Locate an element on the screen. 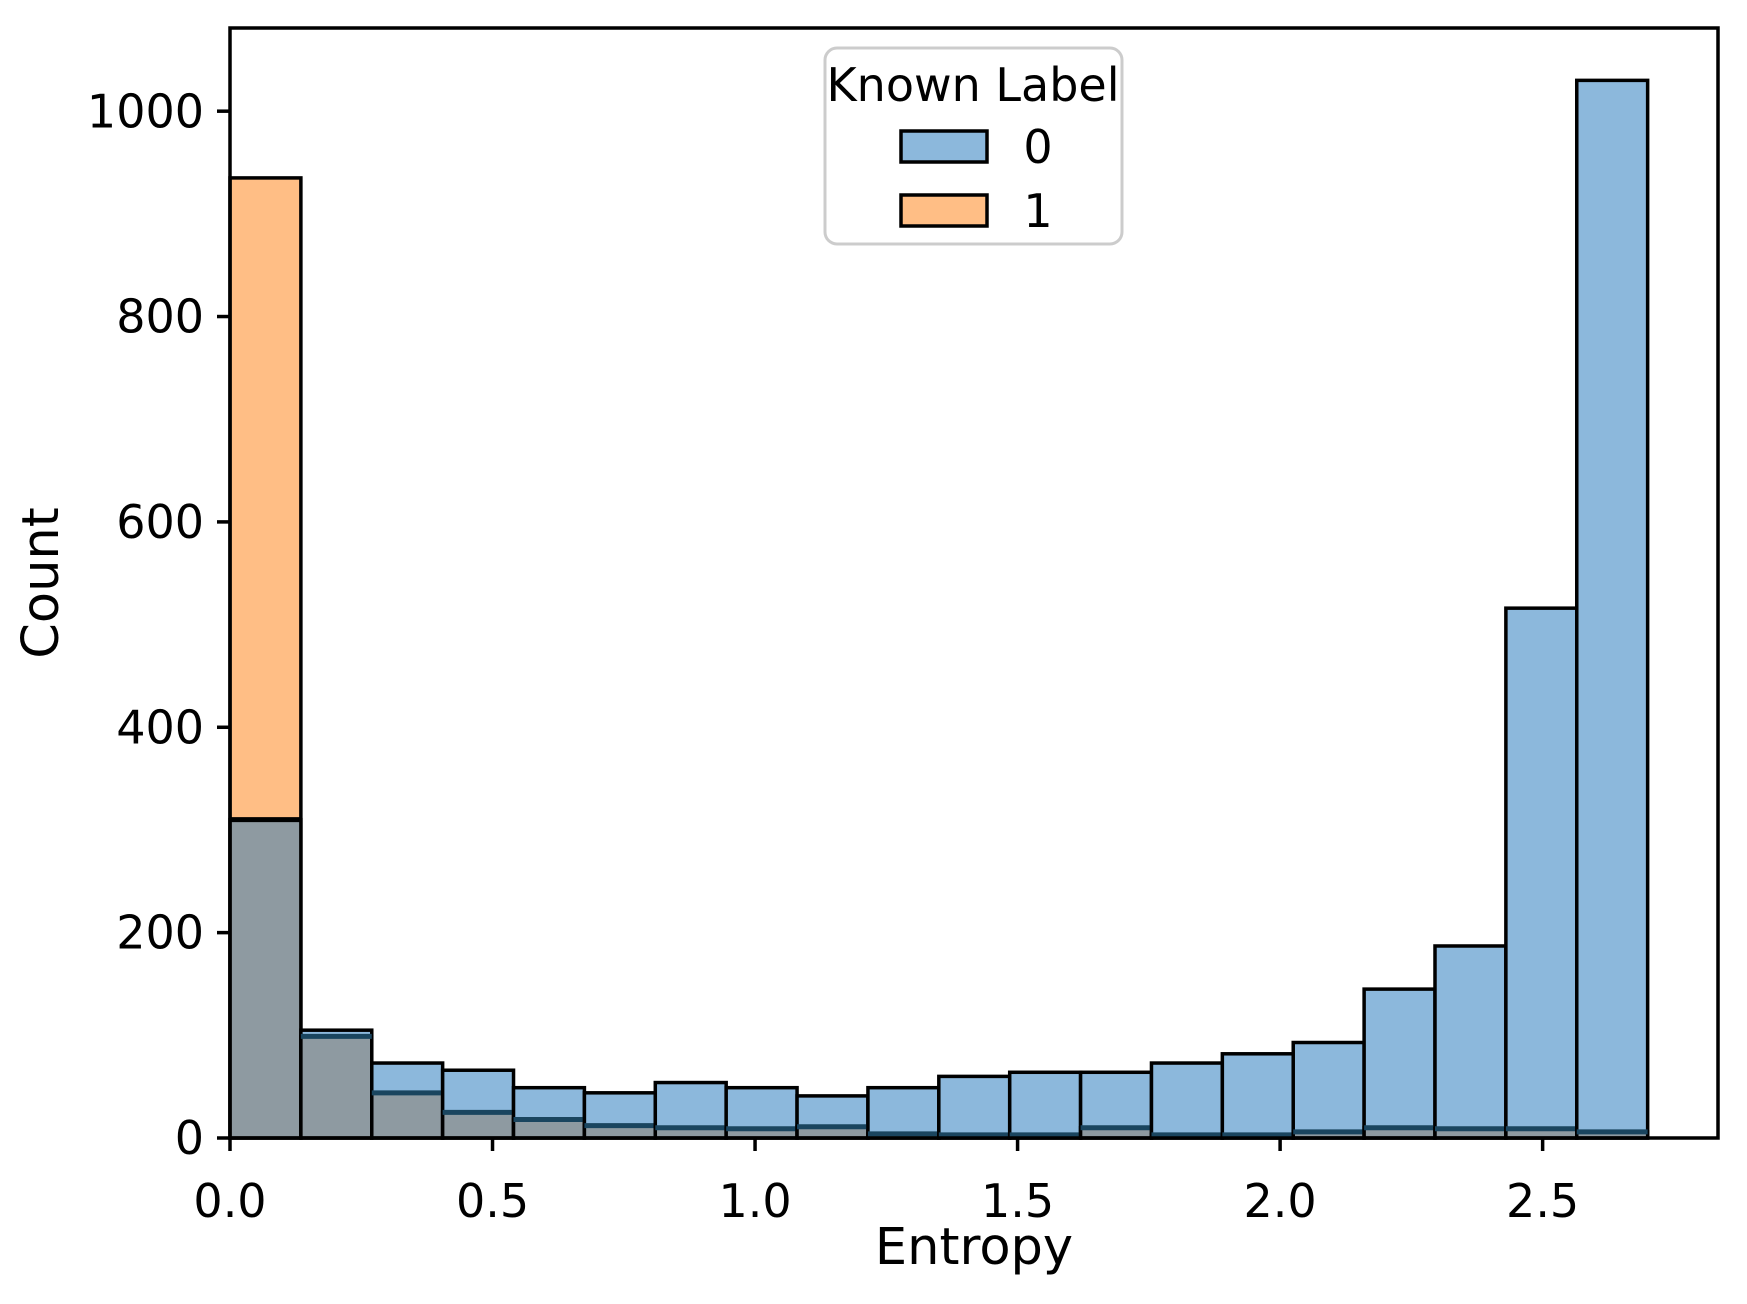 This screenshot has width=1747, height=1304. legend: Known Label 0 1 is located at coordinates (973, 146).